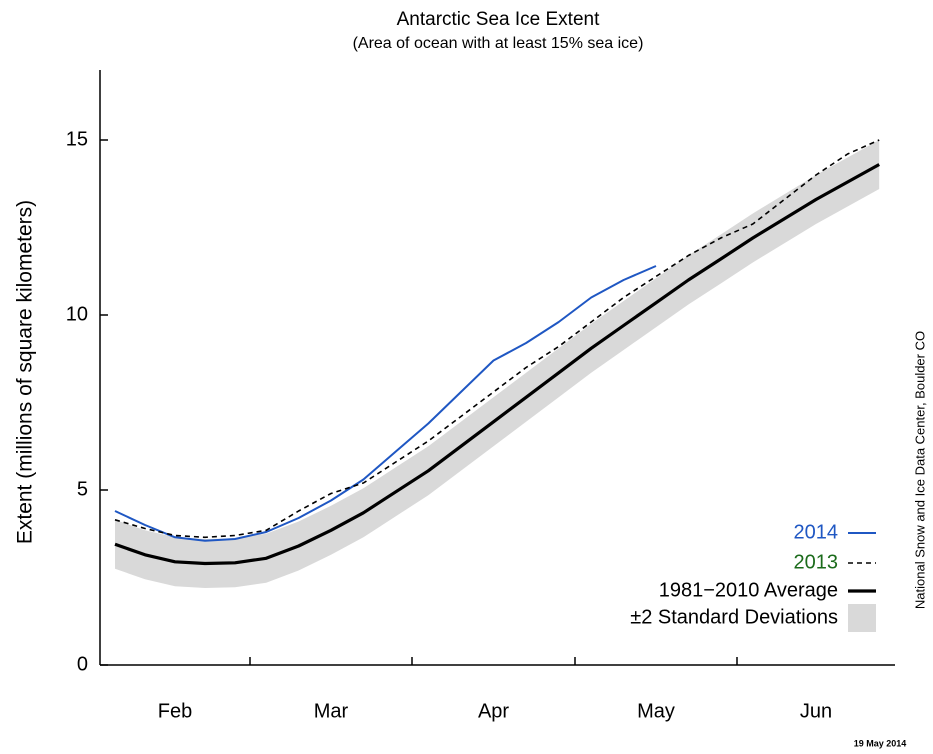 The image size is (933, 754). What do you see at coordinates (862, 618) in the screenshot?
I see `legend-swatch` at bounding box center [862, 618].